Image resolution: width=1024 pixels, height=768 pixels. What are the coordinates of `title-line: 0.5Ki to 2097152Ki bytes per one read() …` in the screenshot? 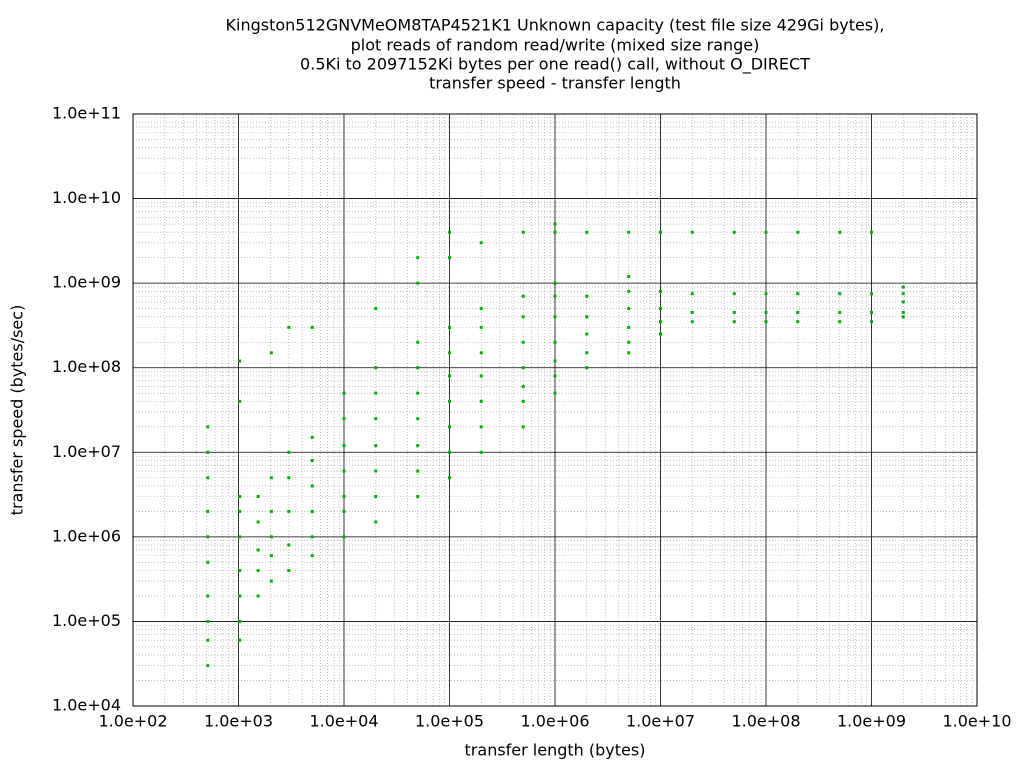 It's located at (555, 65).